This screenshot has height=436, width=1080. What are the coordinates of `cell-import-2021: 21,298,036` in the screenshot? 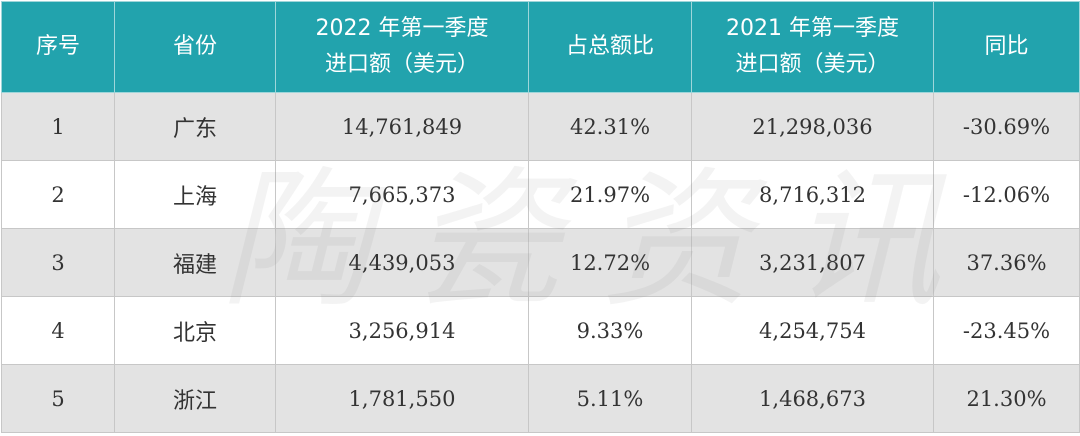 It's located at (812, 126).